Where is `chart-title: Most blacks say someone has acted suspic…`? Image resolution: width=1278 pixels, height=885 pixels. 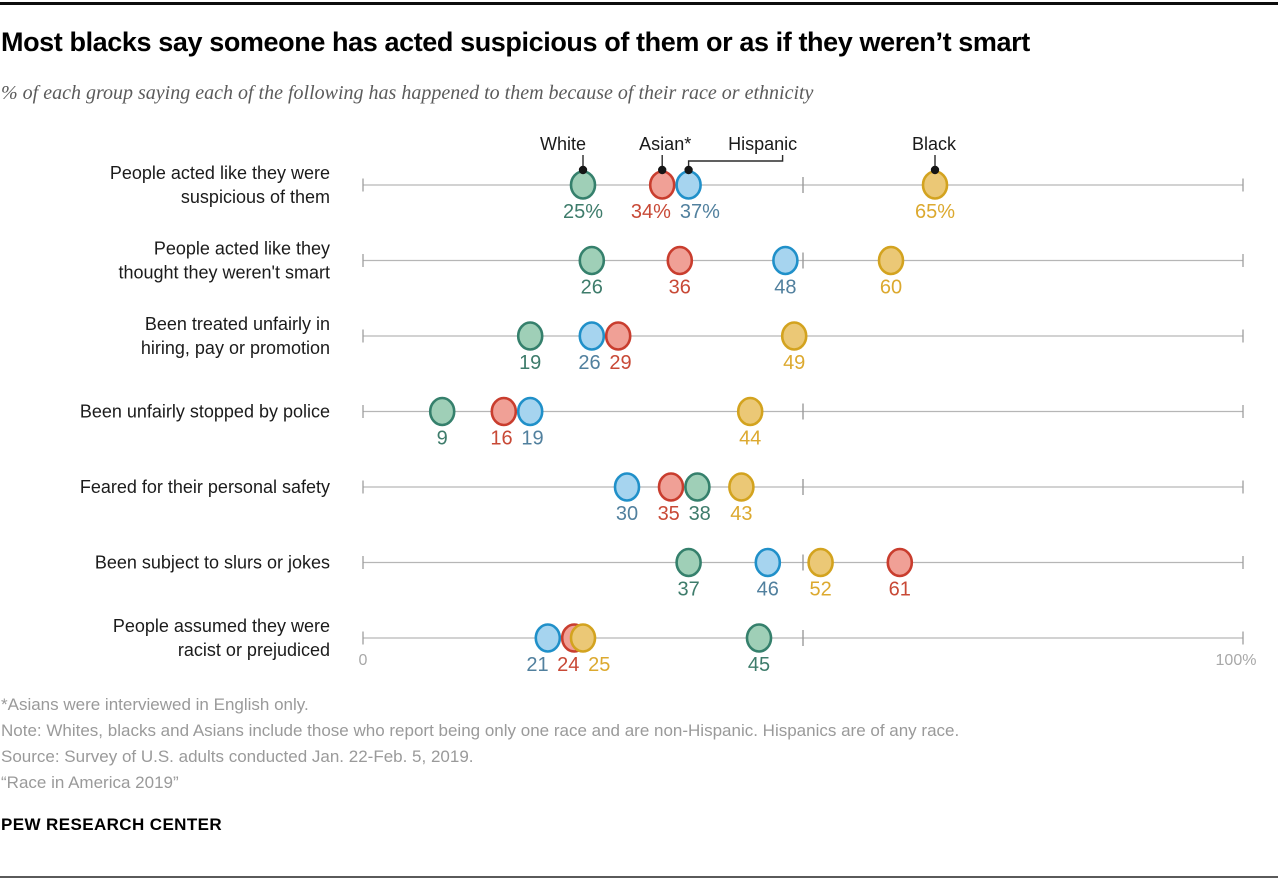
chart-title: Most blacks say someone has acted suspic… is located at coordinates (515, 42).